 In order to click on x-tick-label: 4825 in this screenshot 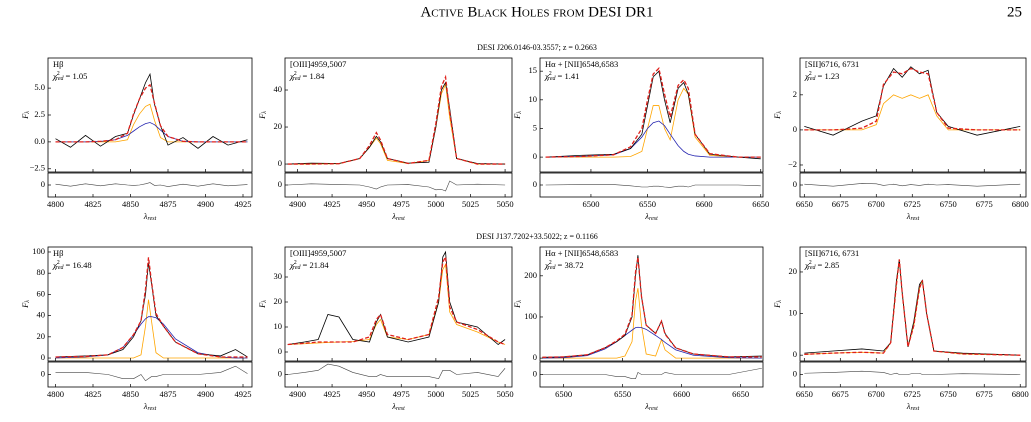, I will do `click(93, 204)`.